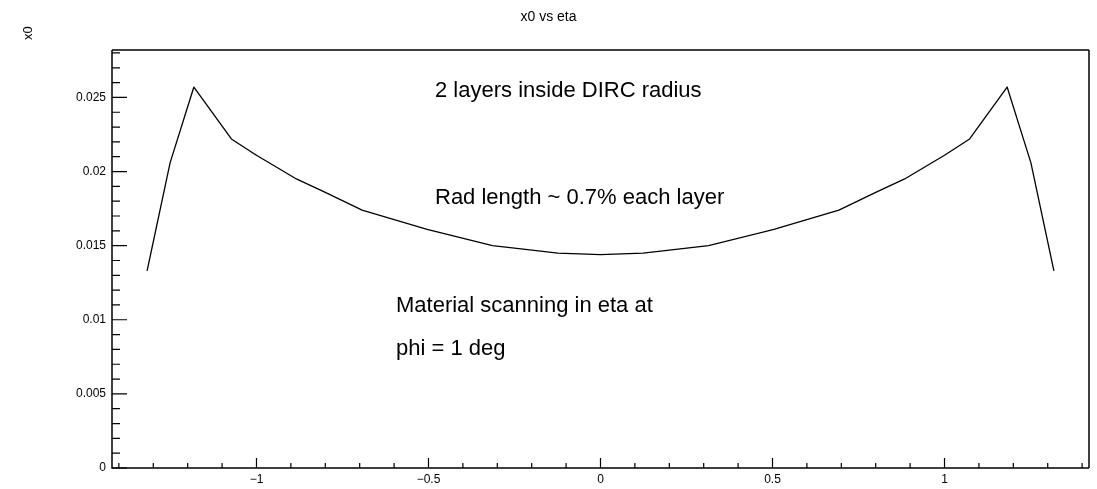 The image size is (1097, 489). Describe the element at coordinates (256, 478) in the screenshot. I see `x-tick-label: −1` at that location.